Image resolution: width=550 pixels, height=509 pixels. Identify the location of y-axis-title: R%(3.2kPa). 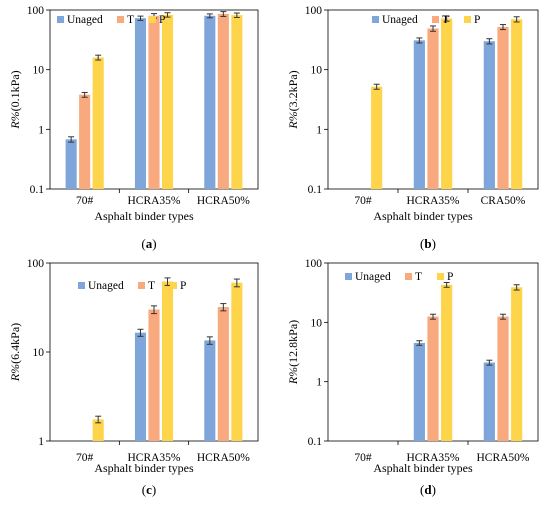
(293, 99).